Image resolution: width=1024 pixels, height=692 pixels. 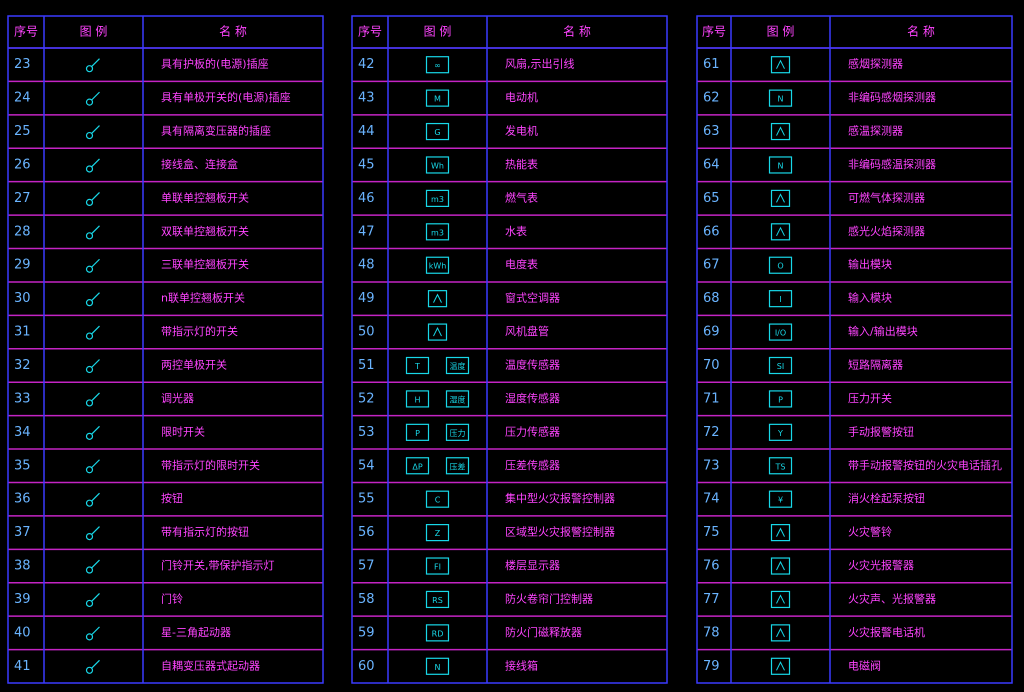 I want to click on row-name: 门铃开关,带保护指示灯, so click(x=218, y=565).